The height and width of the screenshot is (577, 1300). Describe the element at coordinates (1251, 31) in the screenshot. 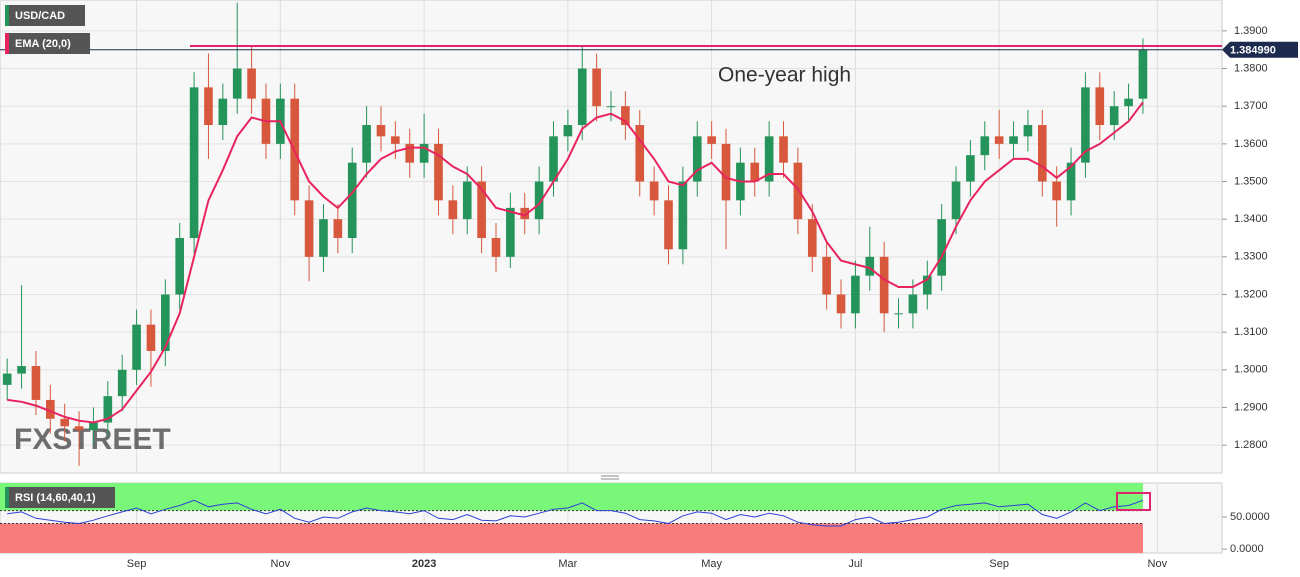

I see `y-tick-label: 1.3900` at that location.